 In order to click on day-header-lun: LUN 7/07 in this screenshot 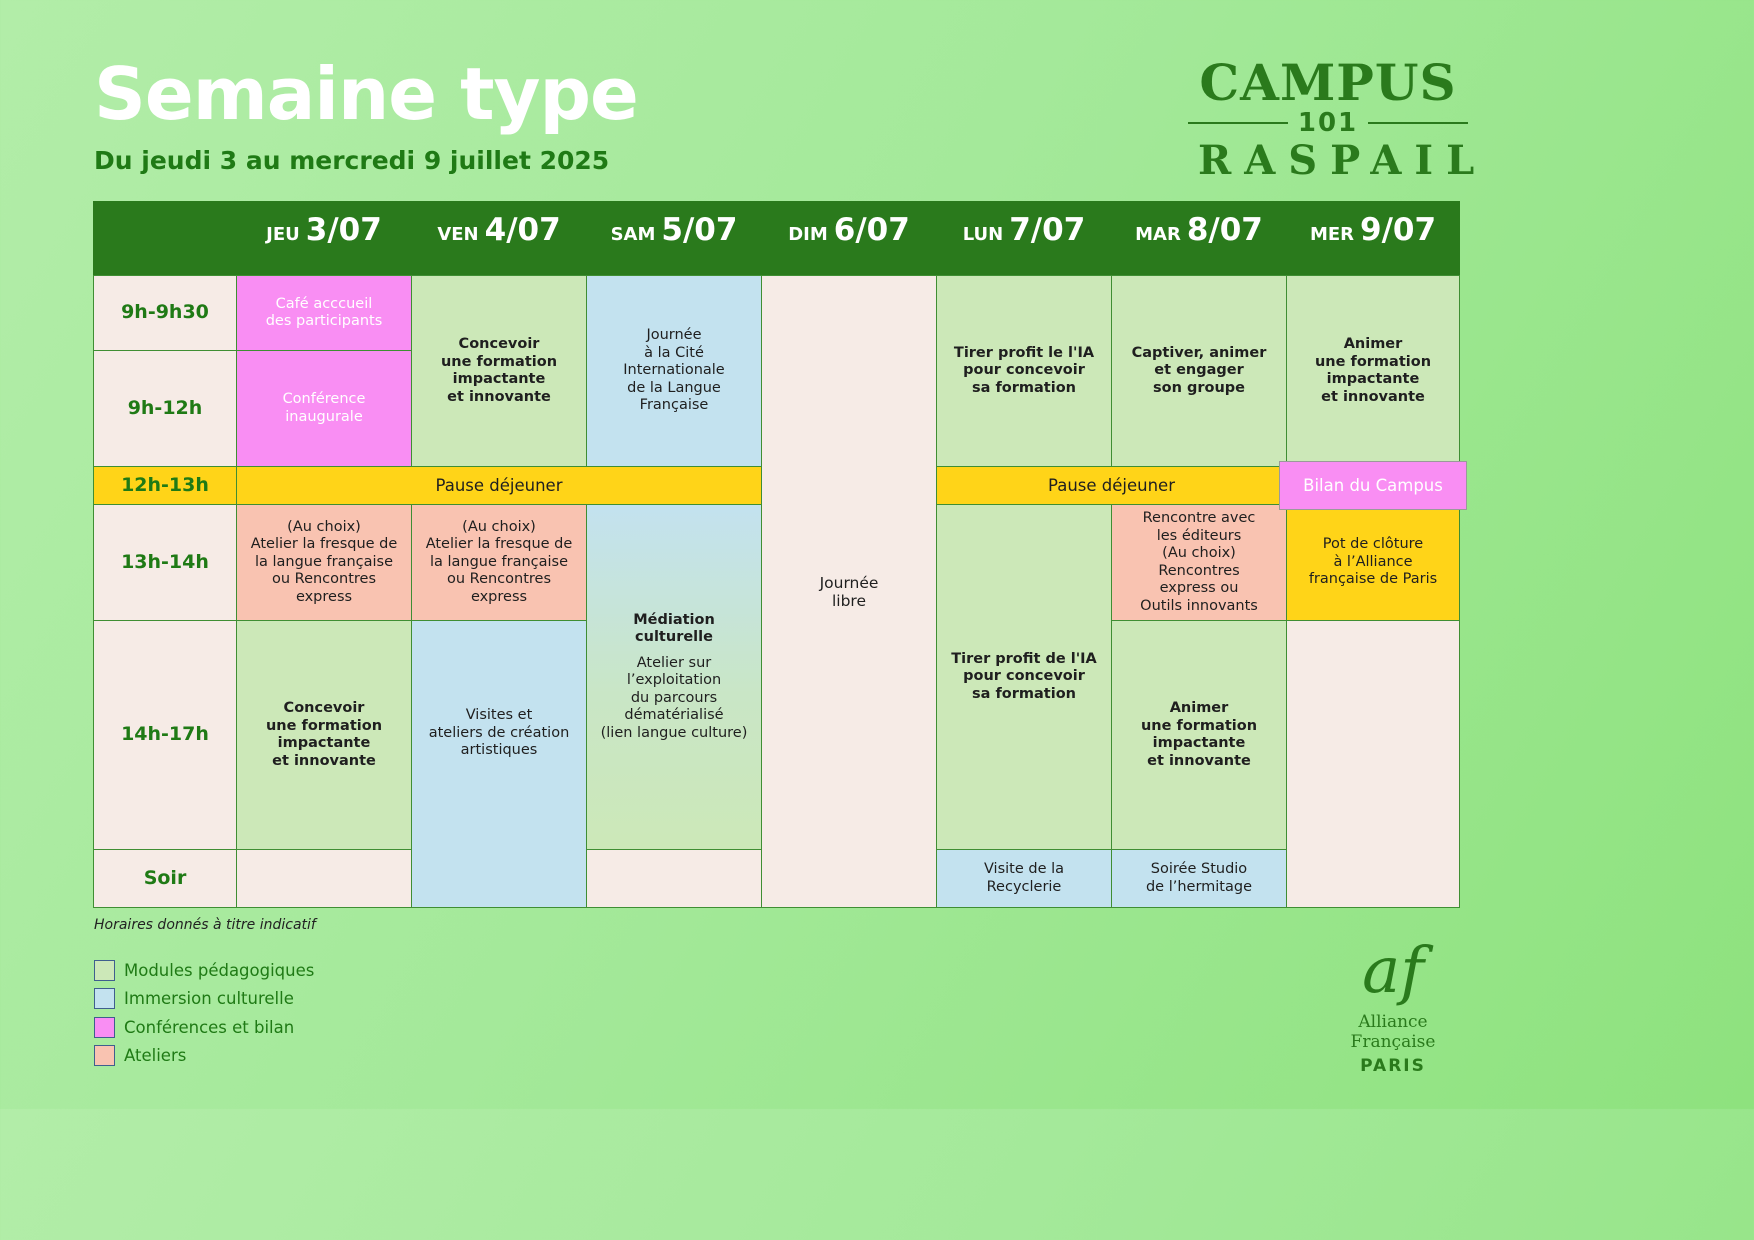, I will do `click(1024, 238)`.